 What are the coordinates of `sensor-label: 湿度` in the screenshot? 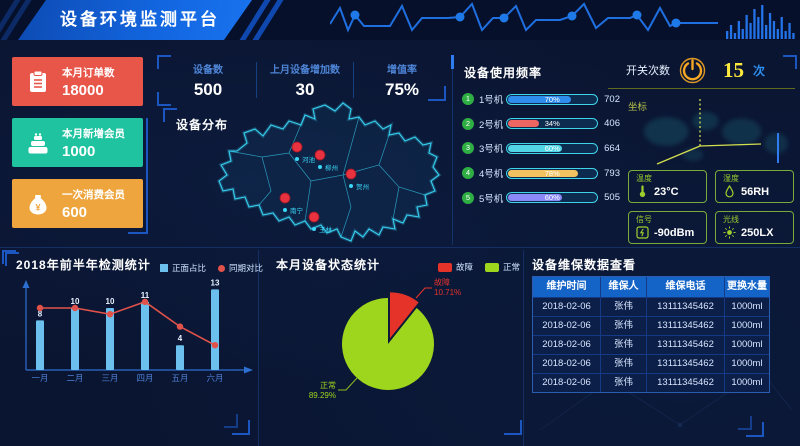 It's located at (731, 178).